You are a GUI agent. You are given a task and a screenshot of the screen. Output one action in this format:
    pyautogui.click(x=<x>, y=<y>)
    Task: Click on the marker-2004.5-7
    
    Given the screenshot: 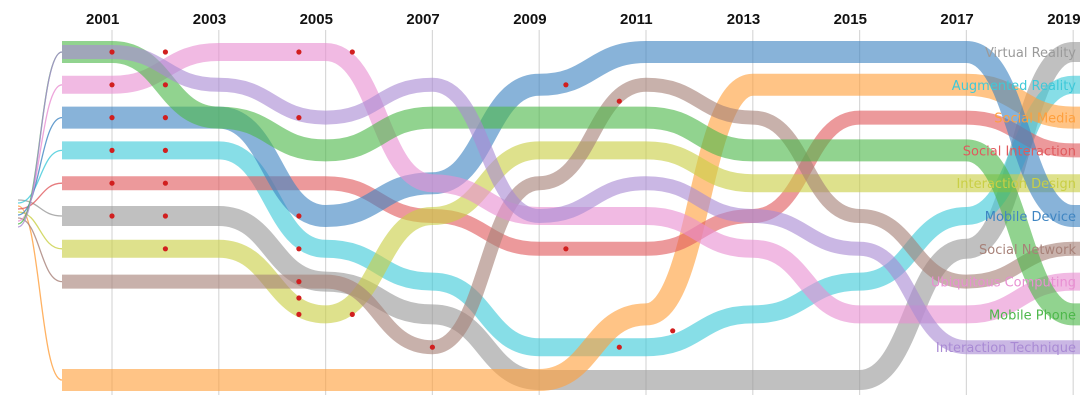 What is the action you would take?
    pyautogui.click(x=299, y=249)
    